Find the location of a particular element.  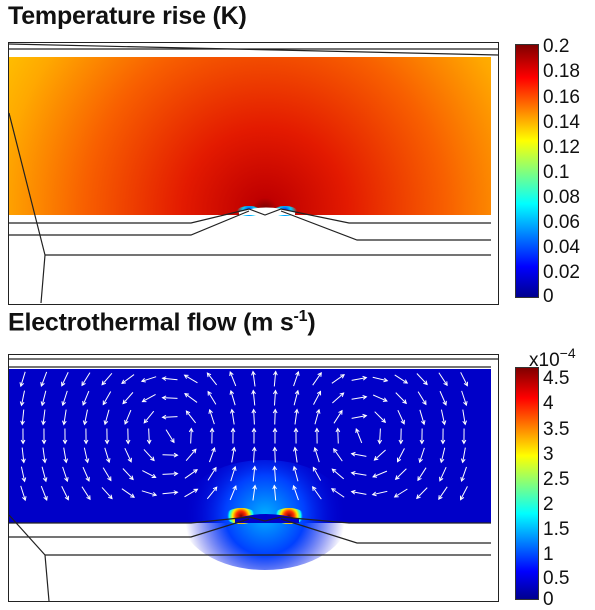

temp-tick-0.12: 0.12 is located at coordinates (561, 147).